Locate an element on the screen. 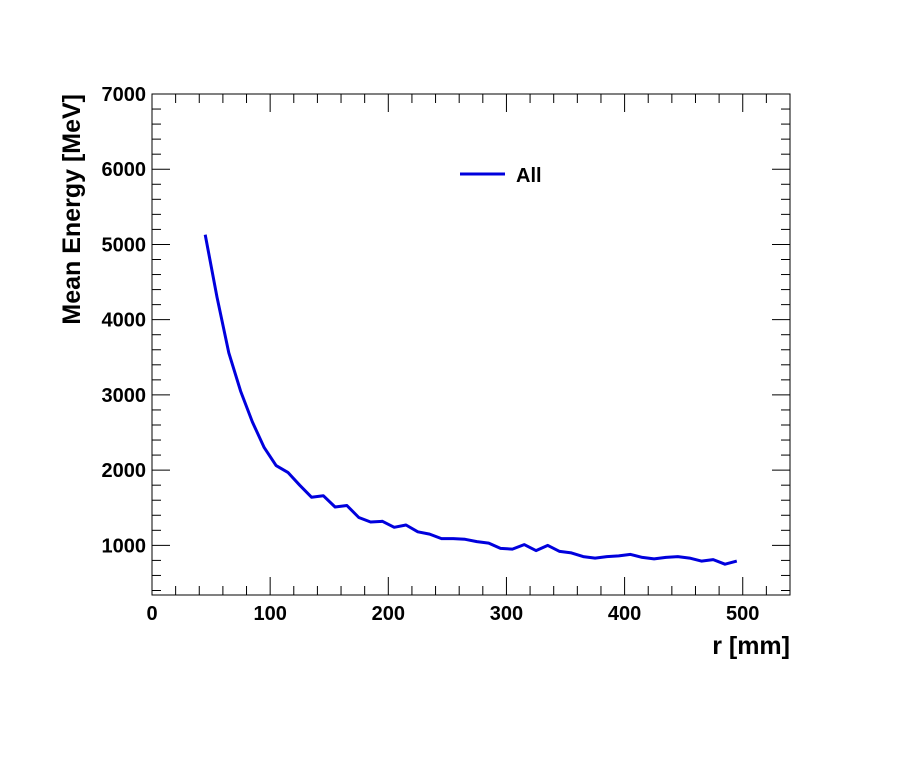 The width and height of the screenshot is (898, 776). x-axis-title: r [mm] is located at coordinates (751, 646).